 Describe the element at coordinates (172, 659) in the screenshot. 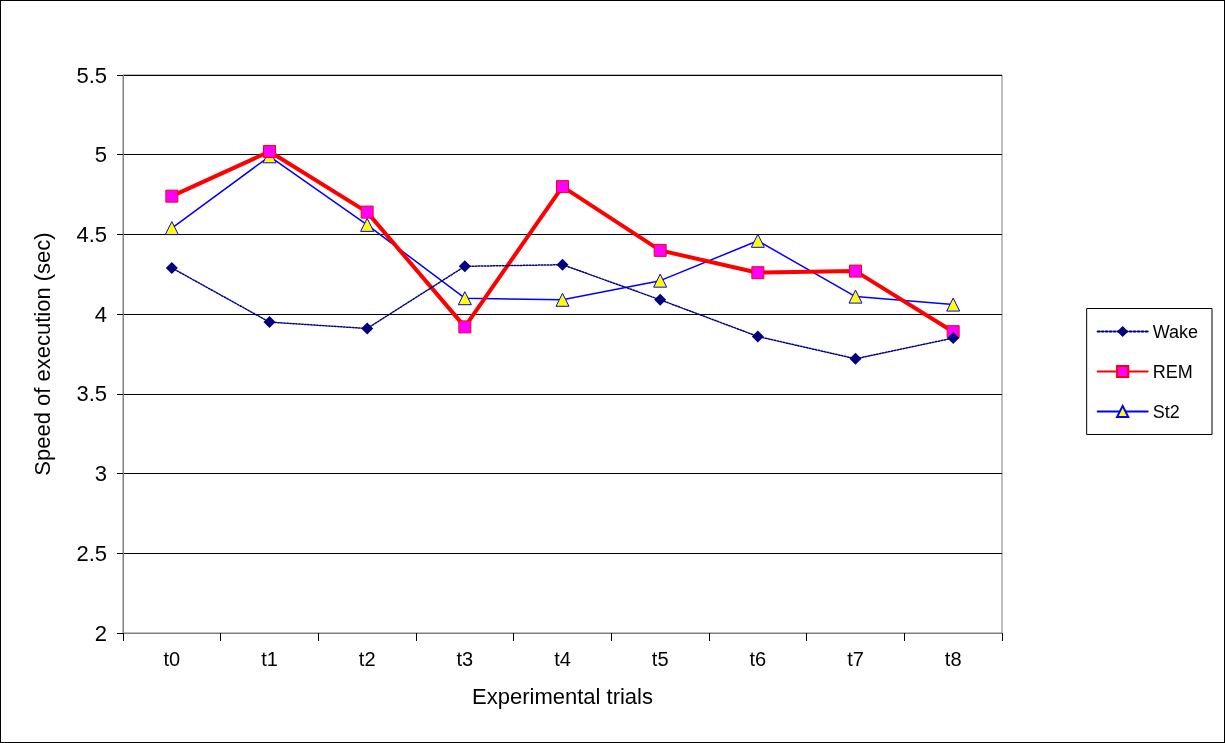

I see `x-tick-label: t0` at that location.